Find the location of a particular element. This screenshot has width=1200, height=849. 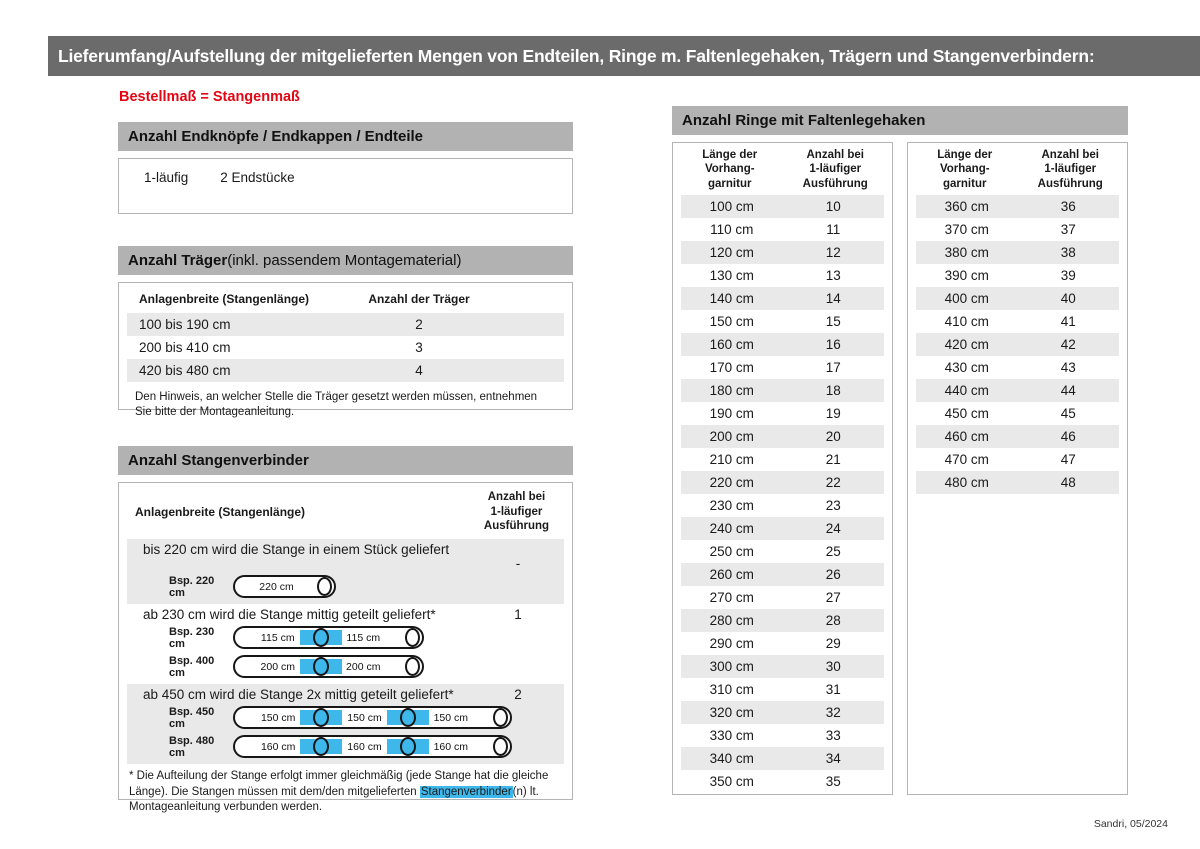

rod-diagram: 150 cm 150 cm 150 cm is located at coordinates (372, 718).